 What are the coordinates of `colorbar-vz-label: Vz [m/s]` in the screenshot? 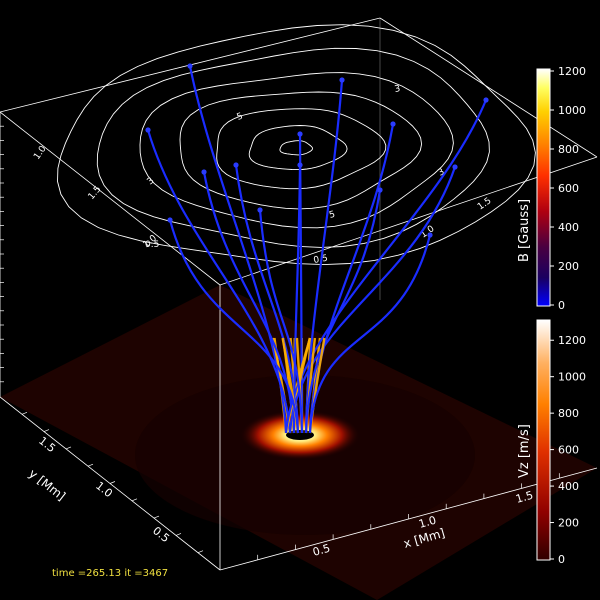 It's located at (524, 451).